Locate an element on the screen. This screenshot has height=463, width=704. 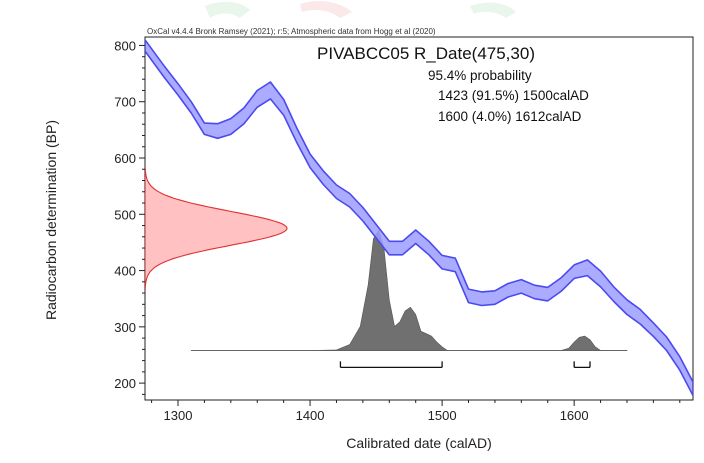
y-tick-label: 300 is located at coordinates (125, 327).